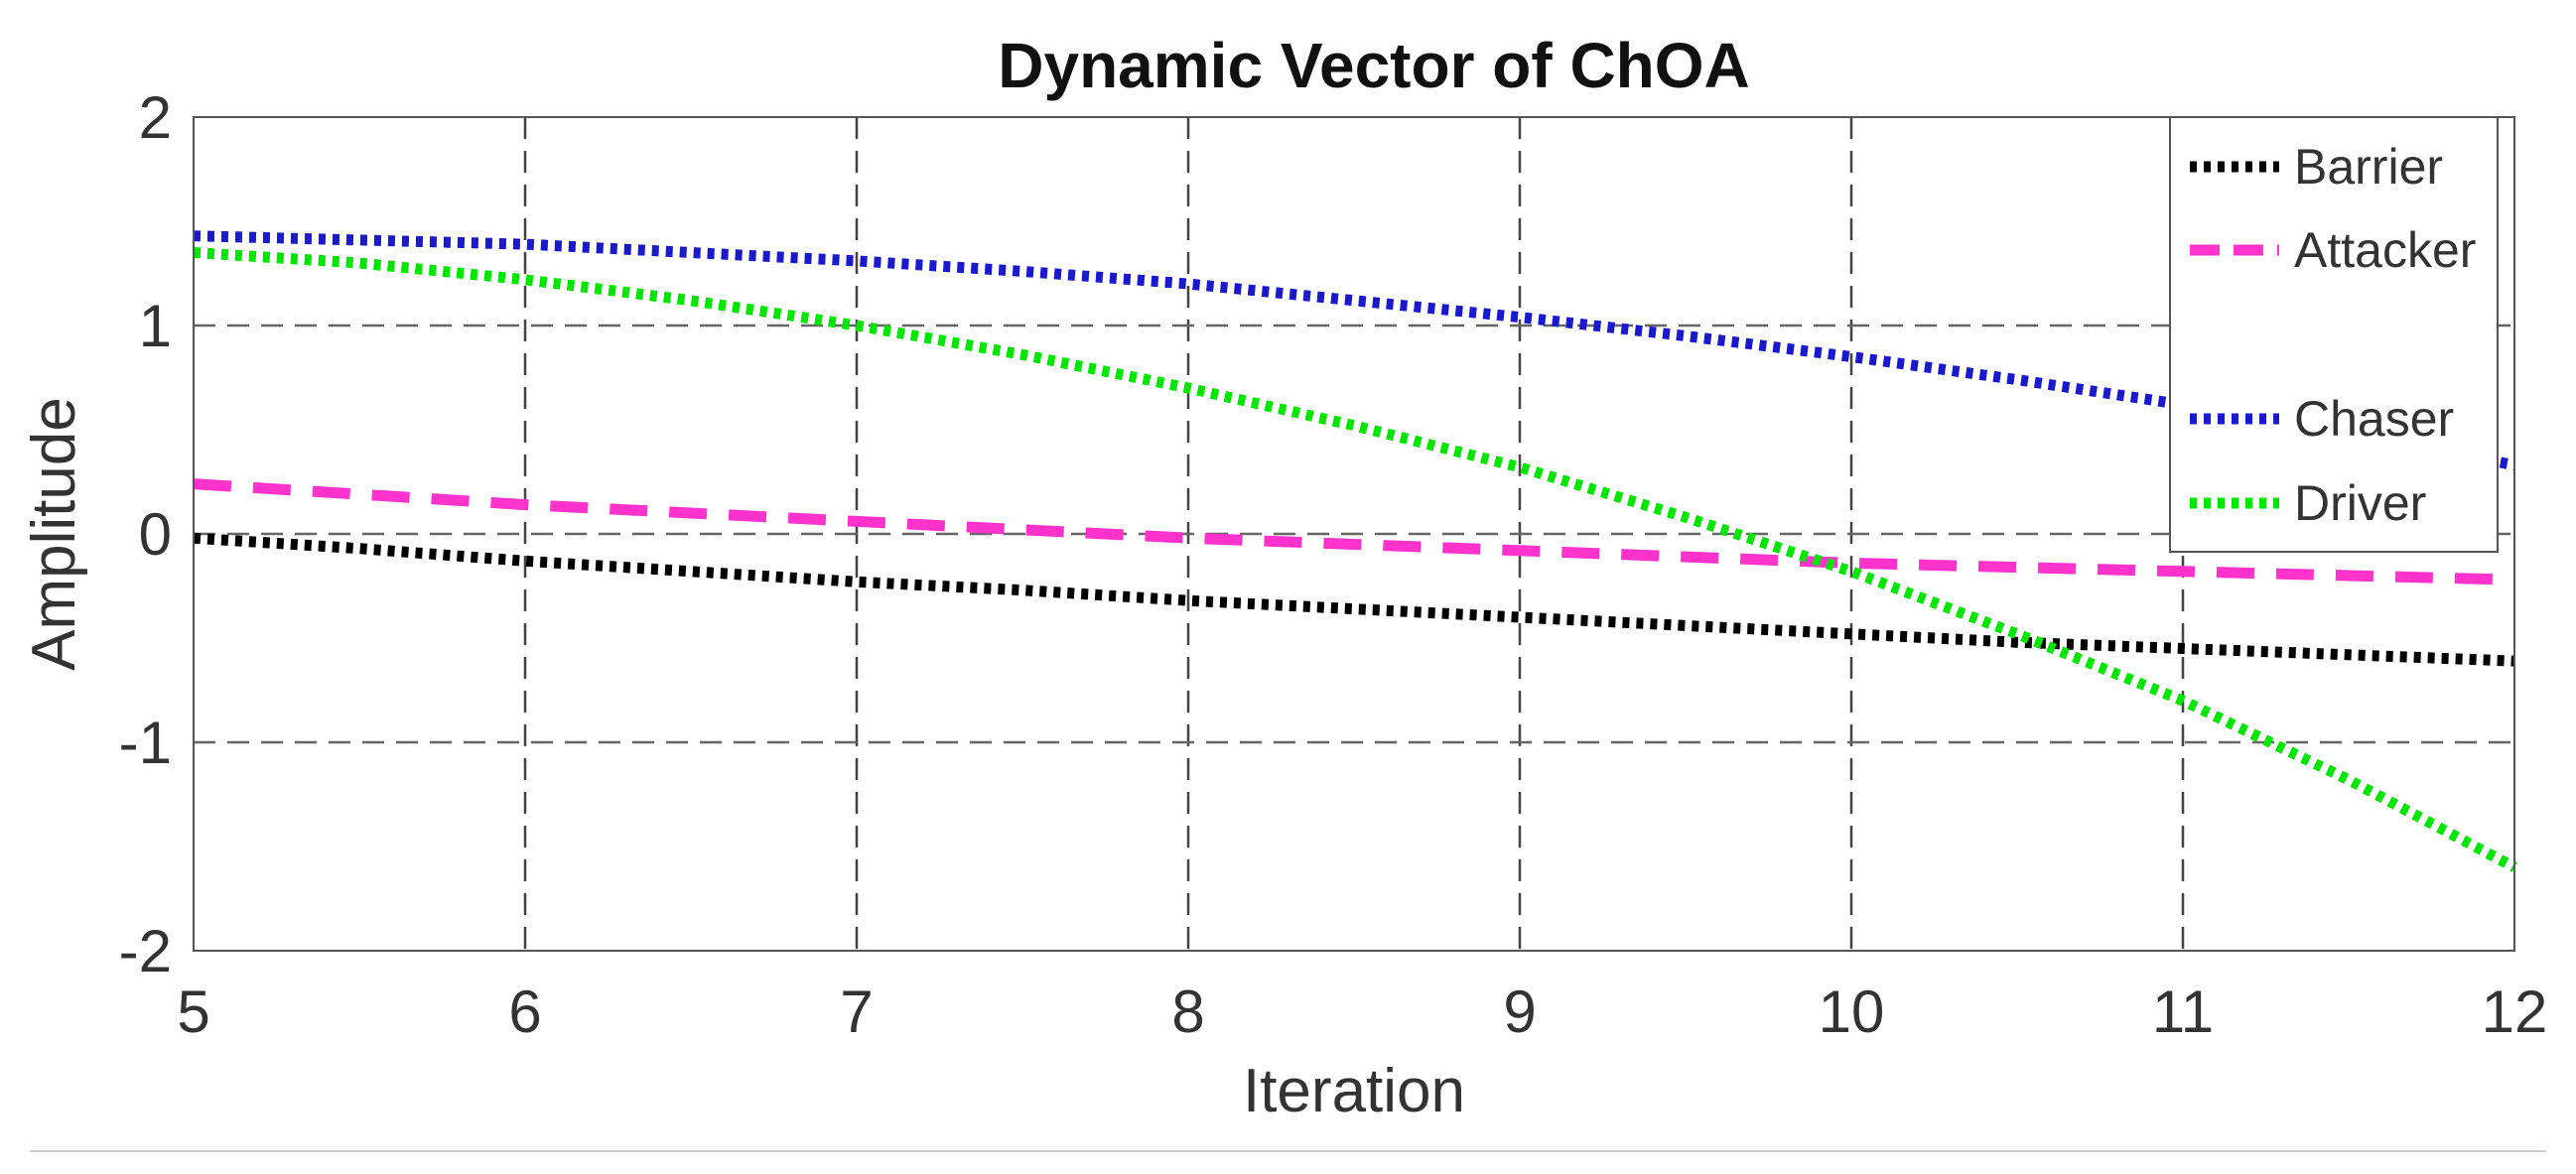  What do you see at coordinates (155, 117) in the screenshot?
I see `y-tick-label: 2` at bounding box center [155, 117].